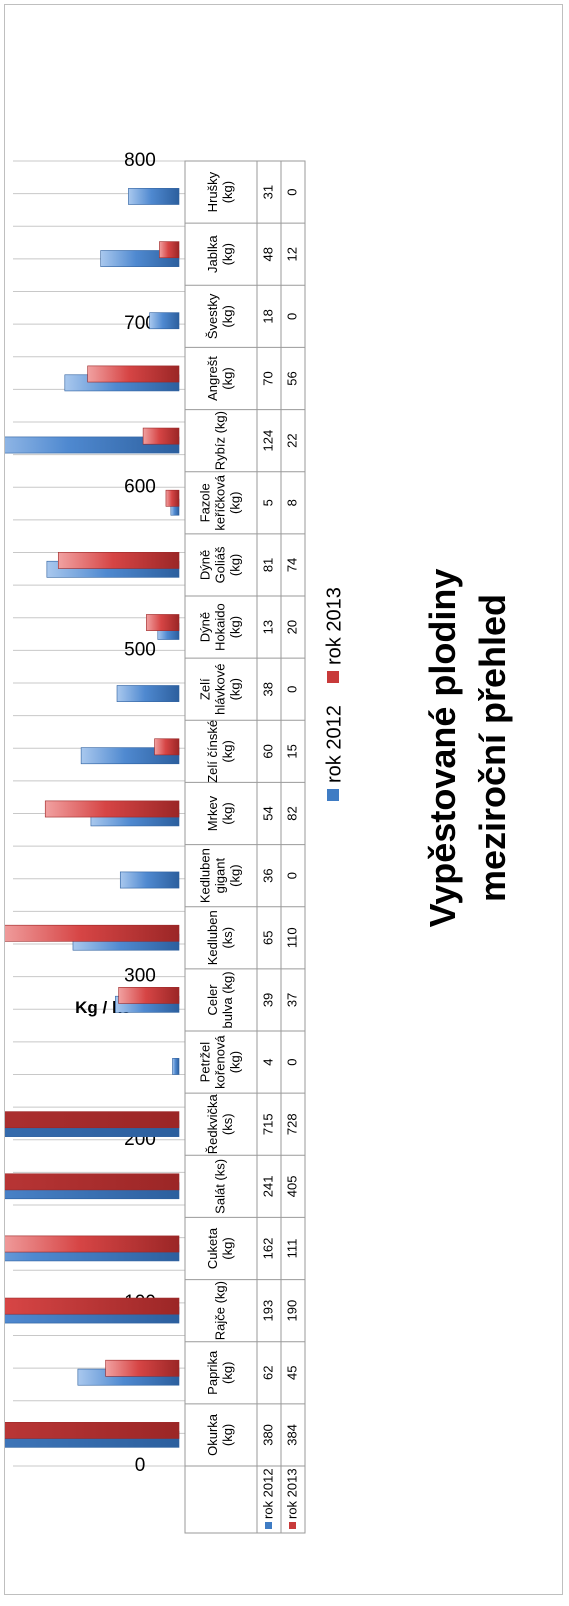 This screenshot has height=1606, width=569. What do you see at coordinates (267, 1249) in the screenshot?
I see `table-value: 162` at bounding box center [267, 1249].